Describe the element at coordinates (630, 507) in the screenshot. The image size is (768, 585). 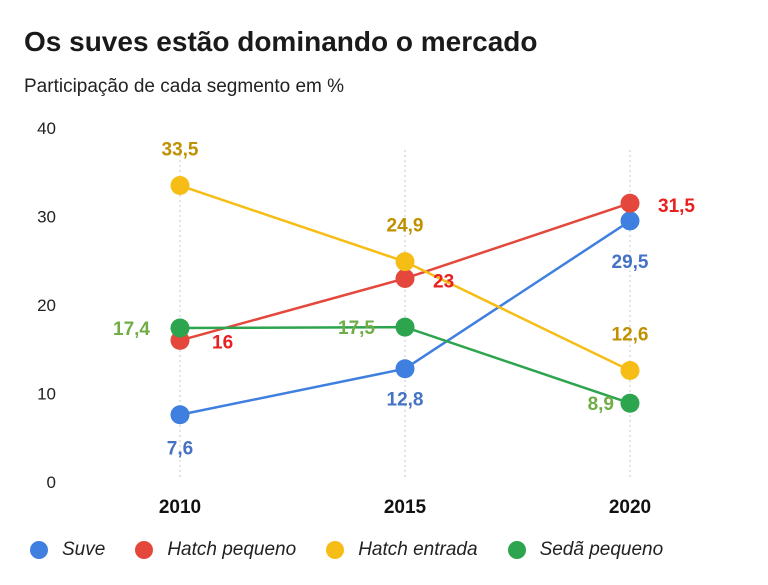
I see `x-tick-label: 2020` at that location.